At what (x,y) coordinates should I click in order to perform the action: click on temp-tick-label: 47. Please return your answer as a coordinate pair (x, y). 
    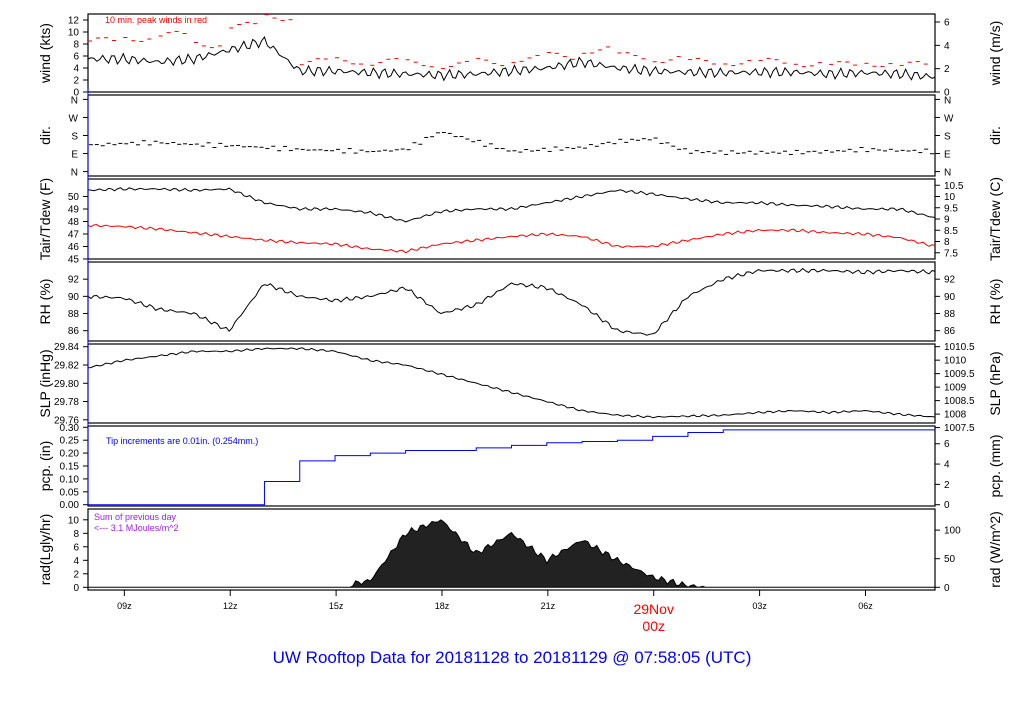
    Looking at the image, I should click on (74, 235).